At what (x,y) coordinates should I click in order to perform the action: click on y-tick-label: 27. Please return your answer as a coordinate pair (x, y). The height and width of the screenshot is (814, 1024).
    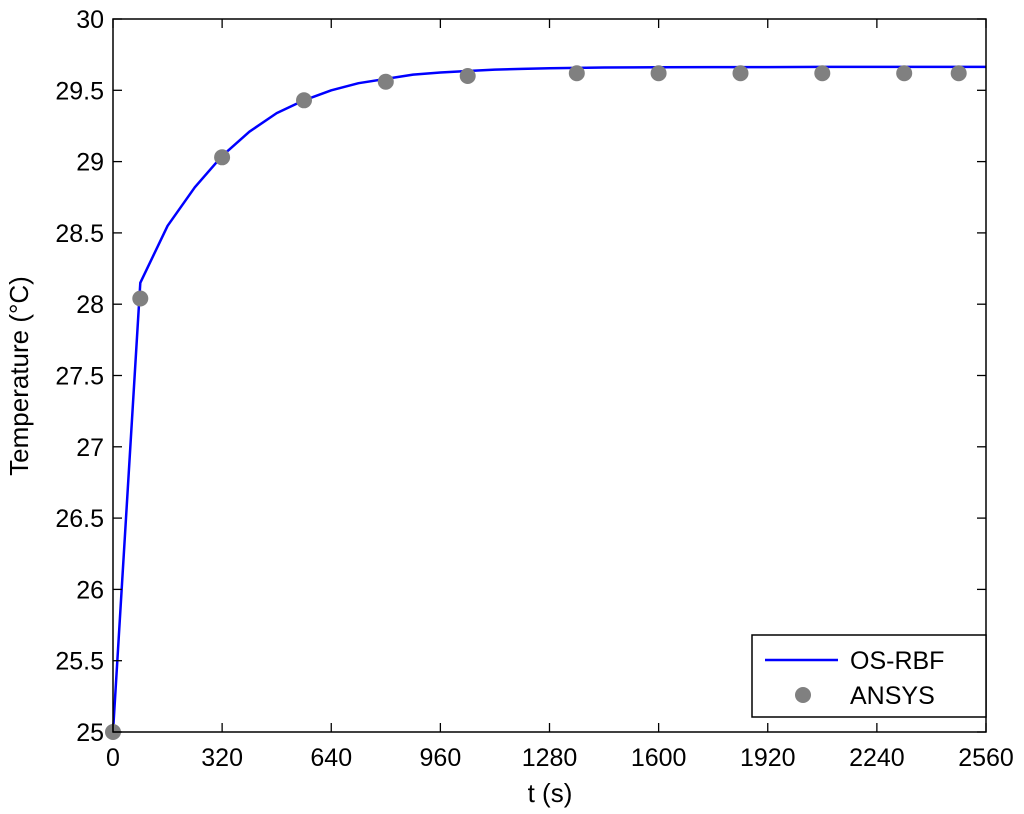
    Looking at the image, I should click on (90, 448).